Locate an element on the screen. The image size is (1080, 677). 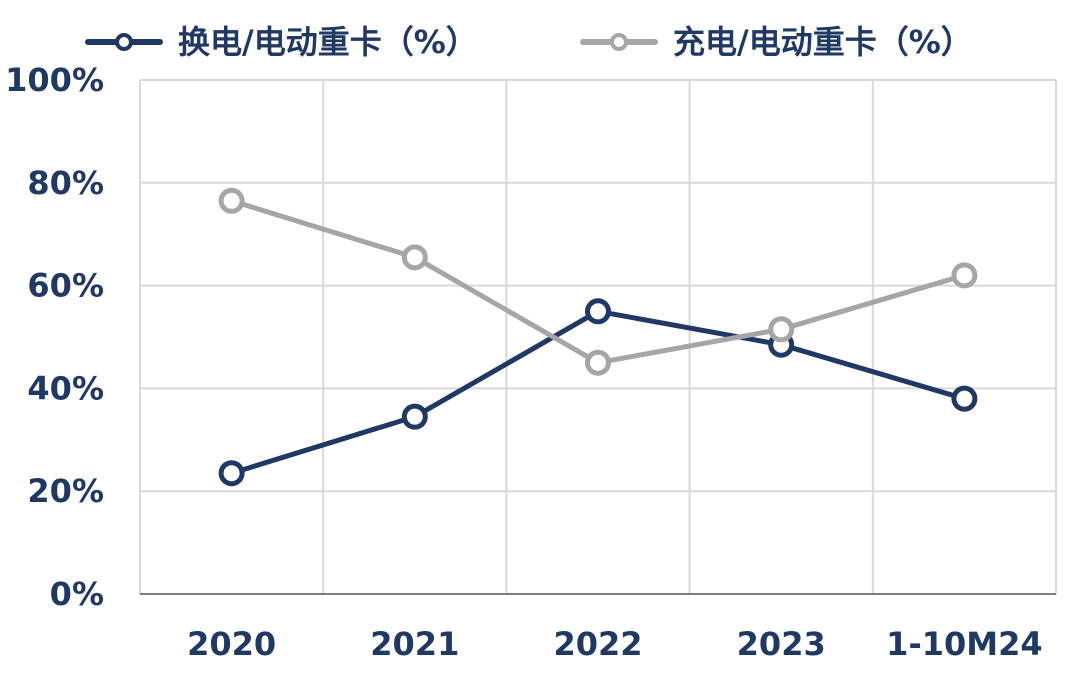
x-tick-label: 2023 is located at coordinates (781, 644).